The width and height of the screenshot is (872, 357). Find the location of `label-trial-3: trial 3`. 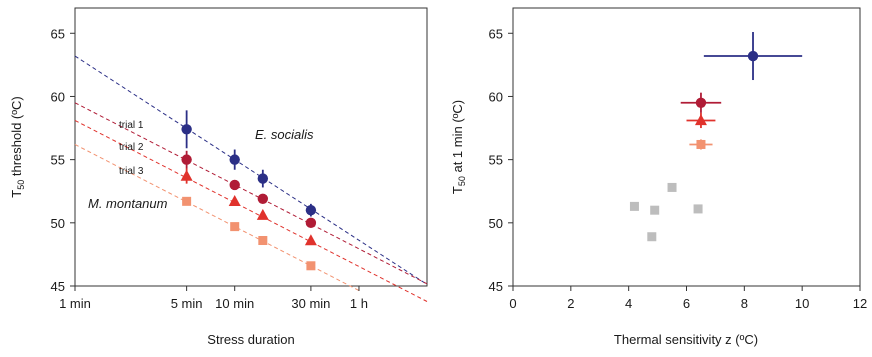

label-trial-3: trial 3 is located at coordinates (131, 171).